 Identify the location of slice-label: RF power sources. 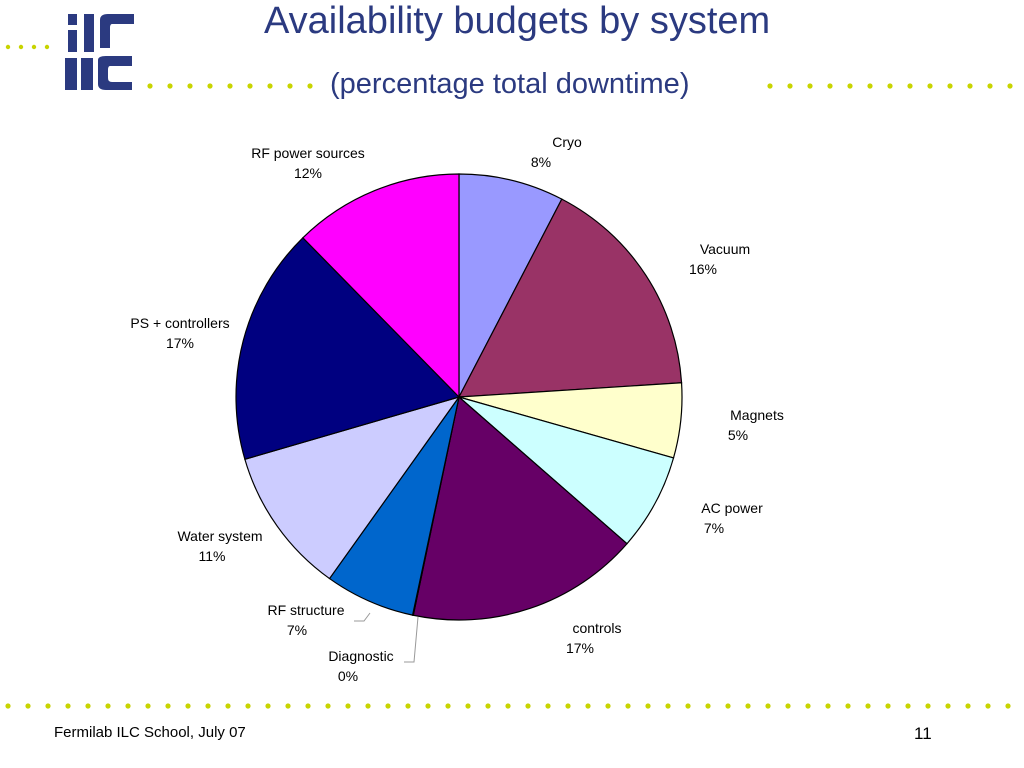
(308, 153).